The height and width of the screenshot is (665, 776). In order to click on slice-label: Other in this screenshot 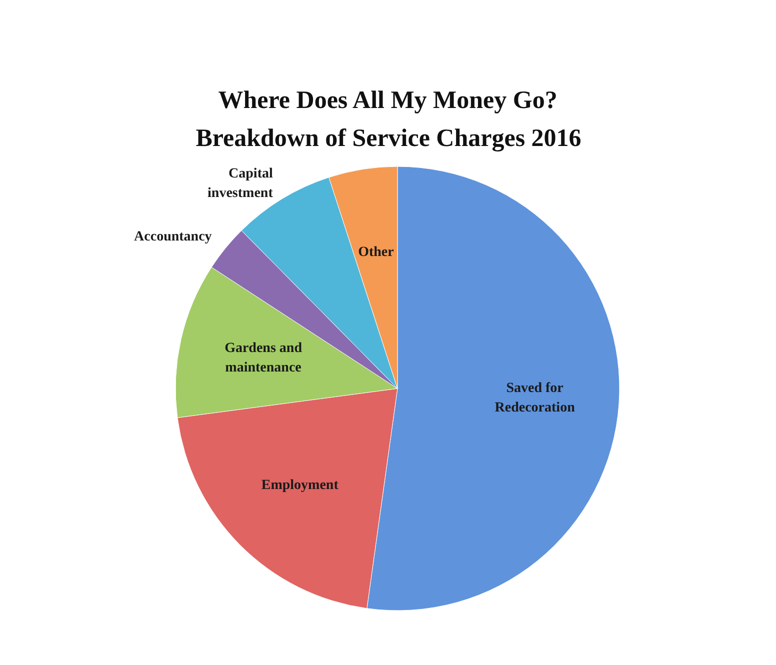, I will do `click(376, 252)`.